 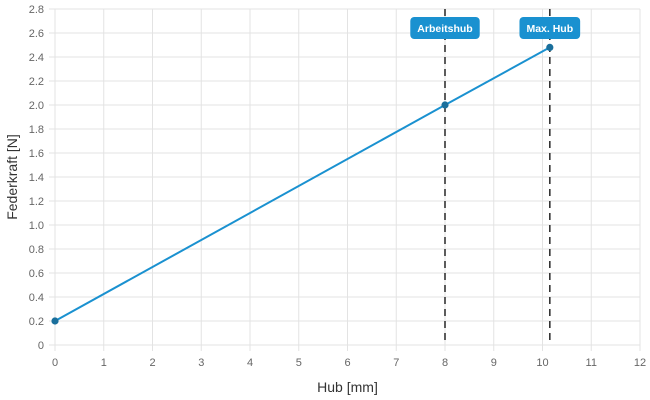 I want to click on marker-badge: Arbeitshub, so click(x=445, y=28).